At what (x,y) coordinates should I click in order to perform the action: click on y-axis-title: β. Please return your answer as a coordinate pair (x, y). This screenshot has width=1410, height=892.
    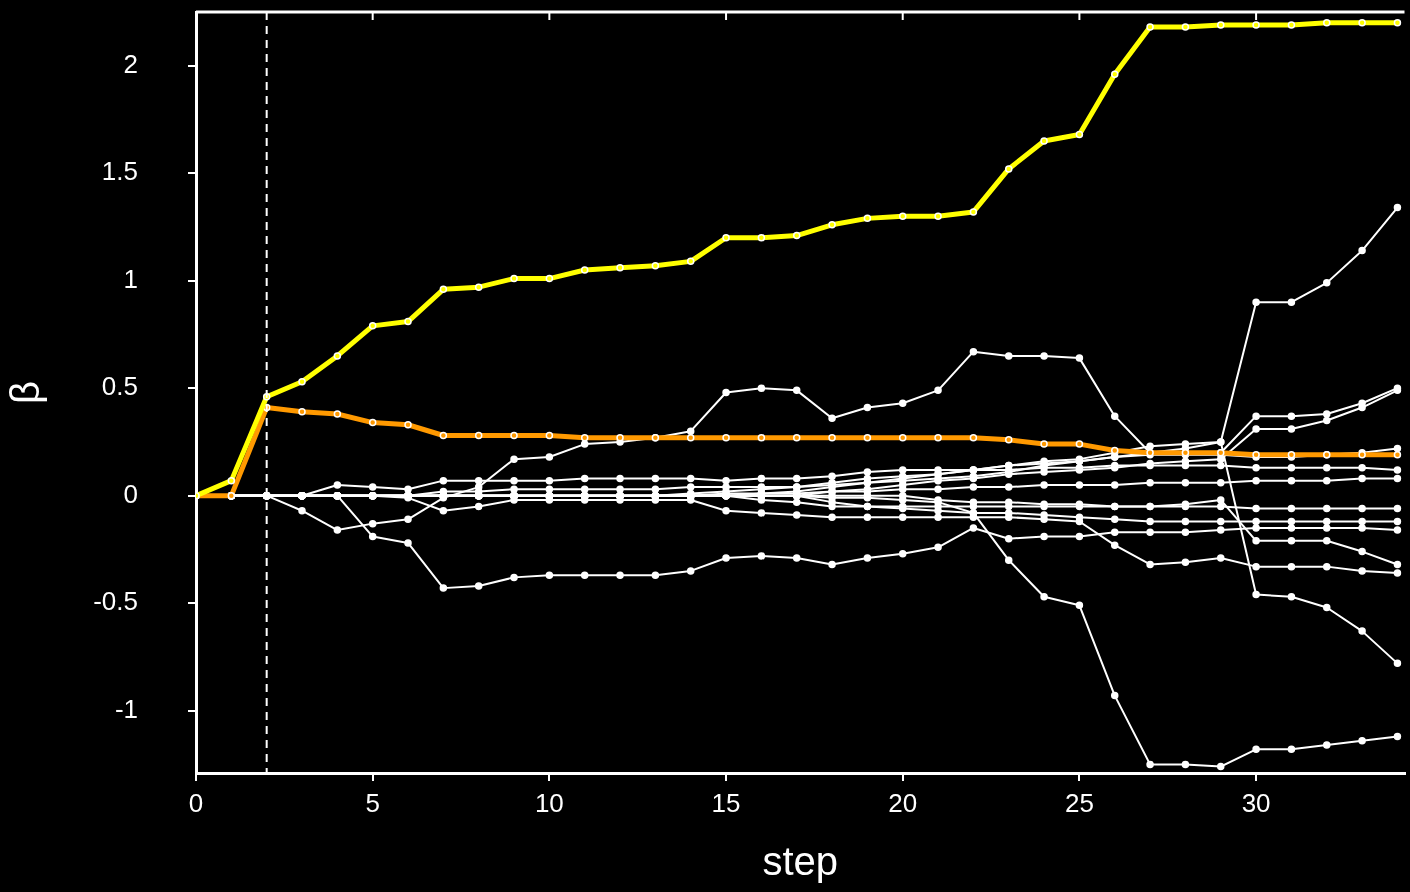
    Looking at the image, I should click on (25, 392).